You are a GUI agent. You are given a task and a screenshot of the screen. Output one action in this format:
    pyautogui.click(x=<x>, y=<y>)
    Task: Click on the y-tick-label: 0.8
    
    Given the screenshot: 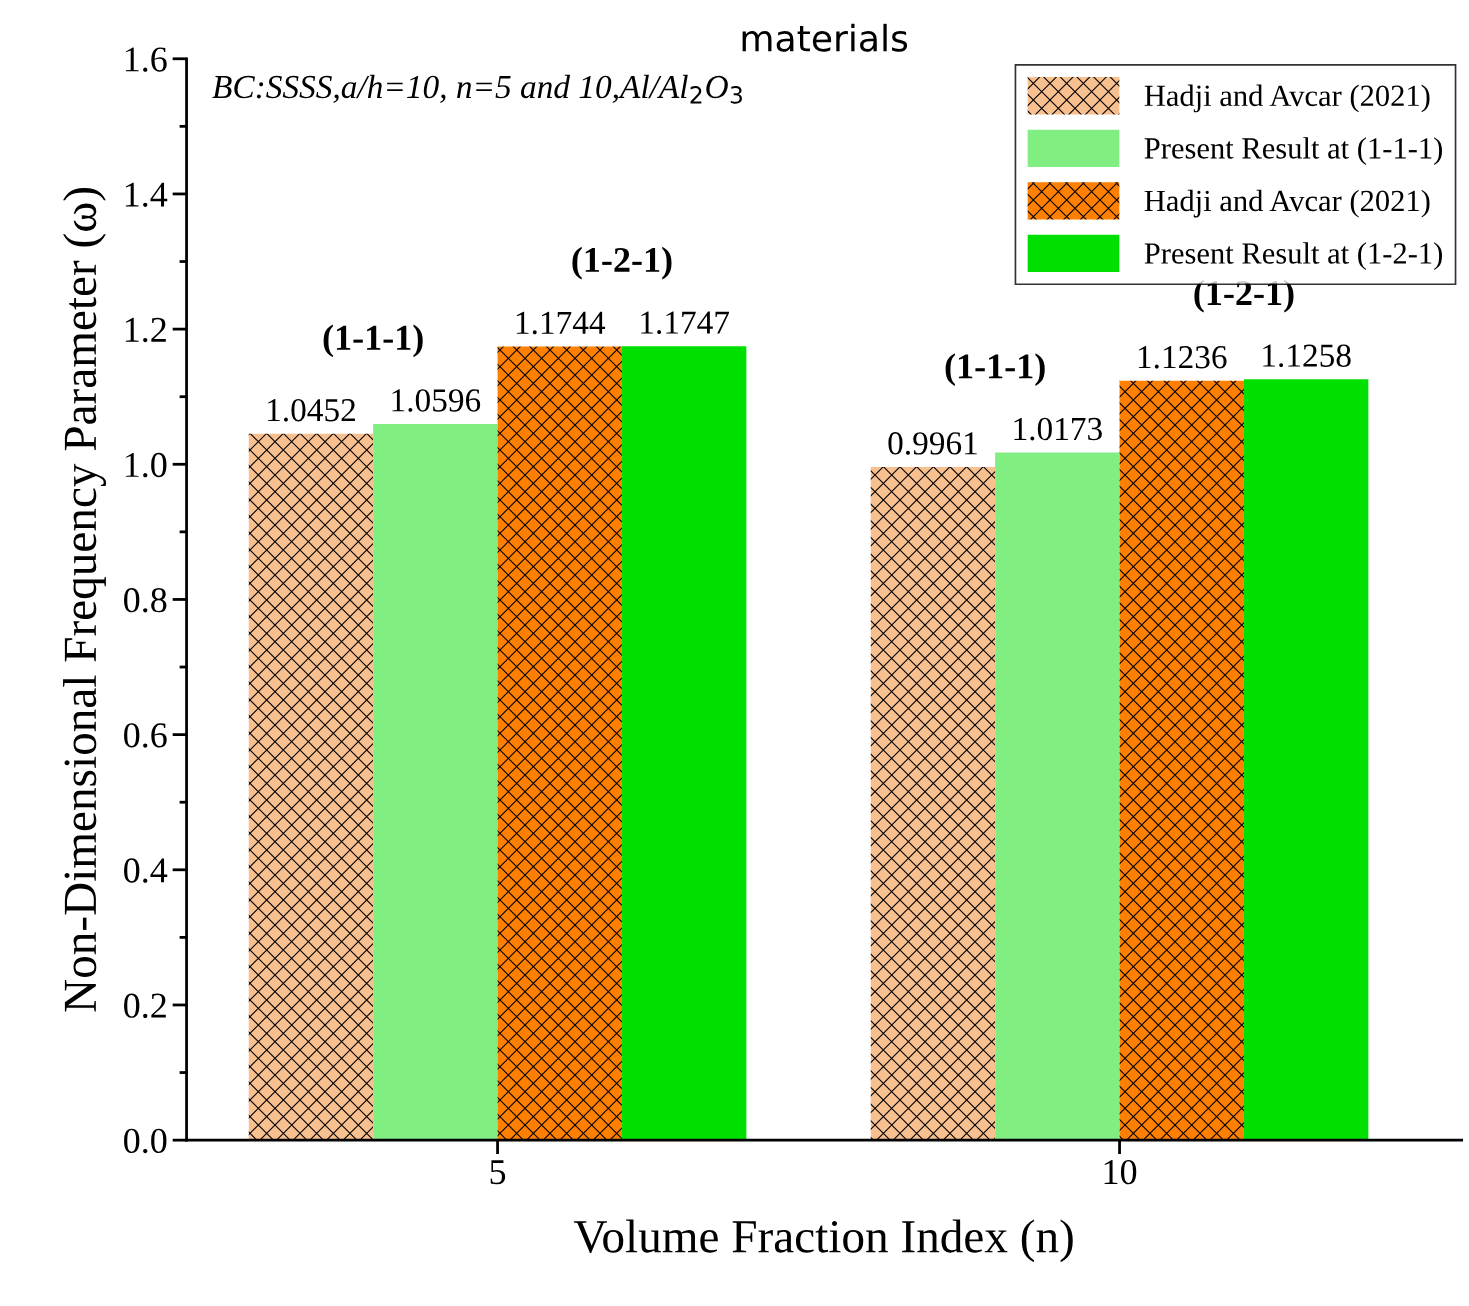 What is the action you would take?
    pyautogui.click(x=145, y=600)
    